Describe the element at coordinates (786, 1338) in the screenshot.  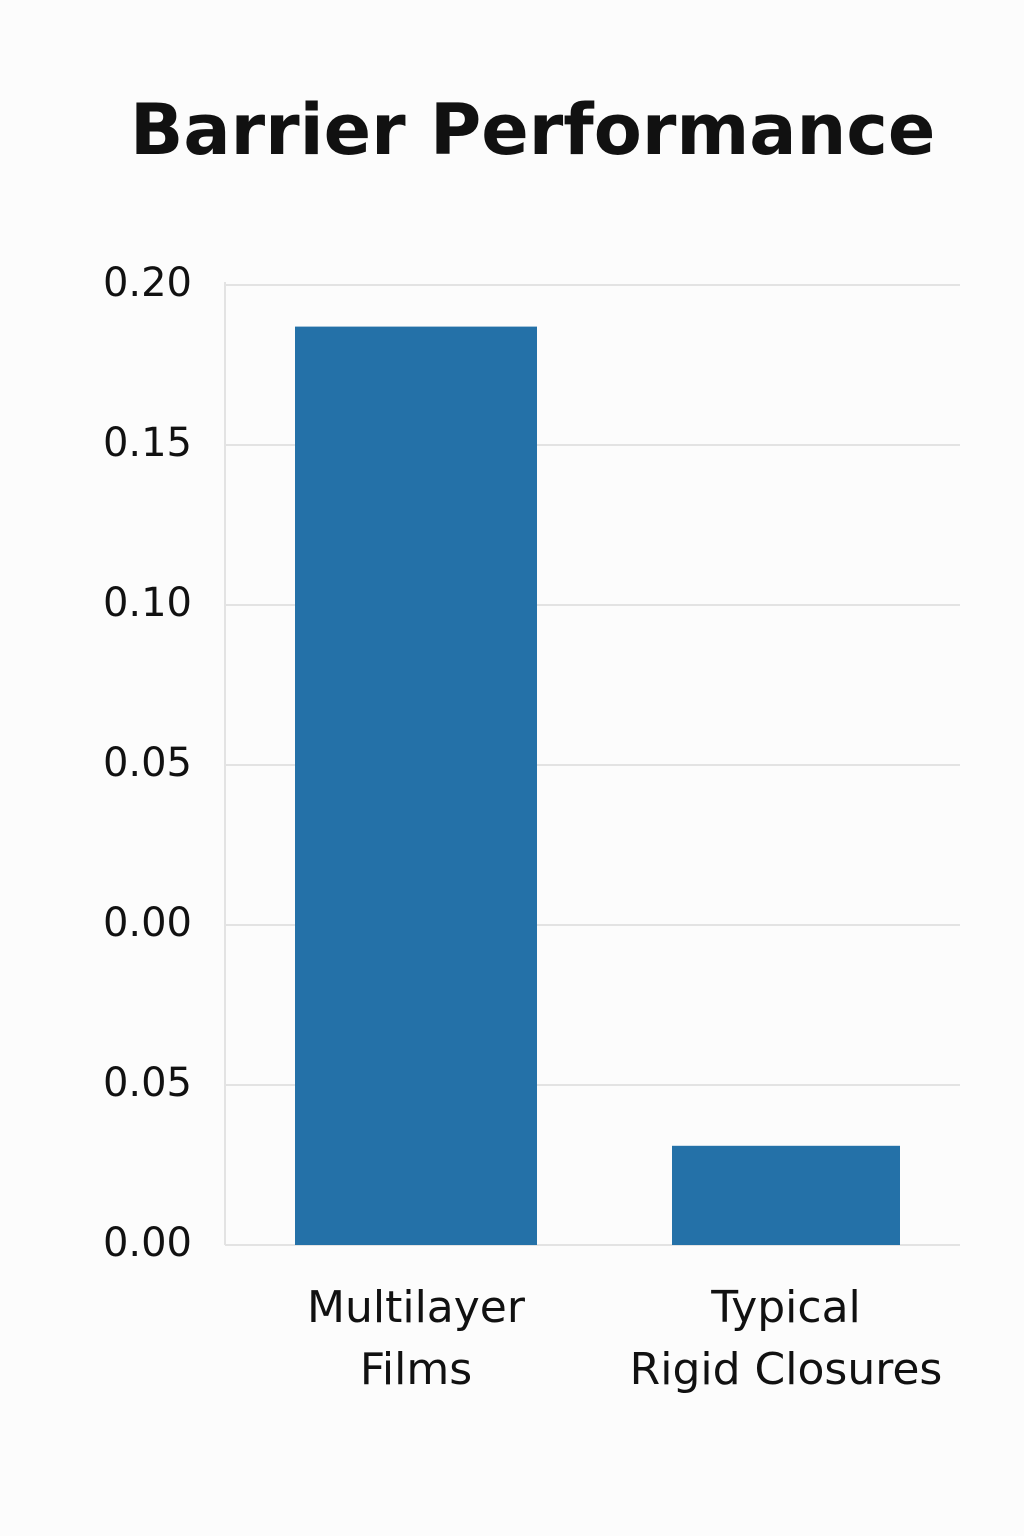
I see `x-tick-label: Typical Rigid Closures` at that location.